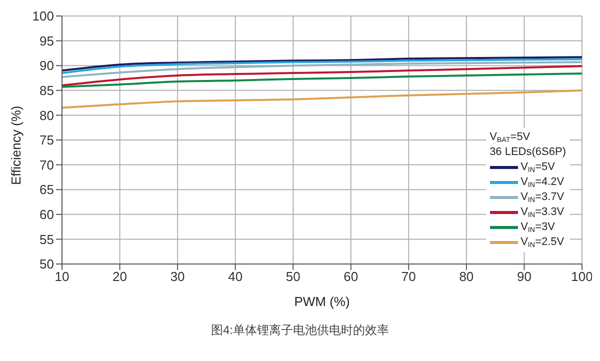 Image resolution: width=600 pixels, height=361 pixels. I want to click on y-tick-label: 70, so click(47, 164).